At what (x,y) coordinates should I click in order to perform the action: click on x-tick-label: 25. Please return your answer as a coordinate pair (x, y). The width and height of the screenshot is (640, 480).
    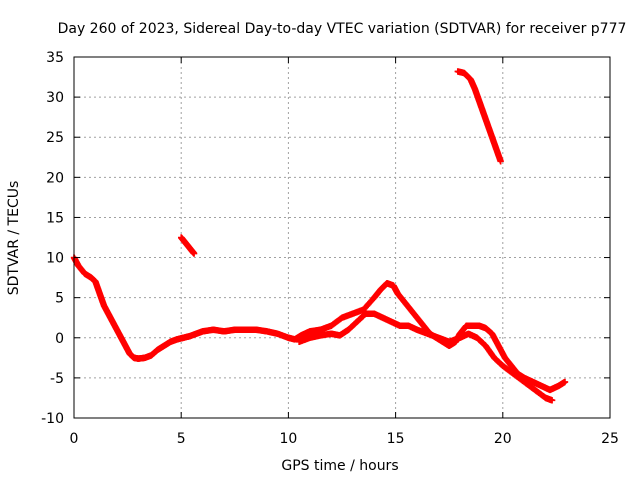
    Looking at the image, I should click on (610, 439).